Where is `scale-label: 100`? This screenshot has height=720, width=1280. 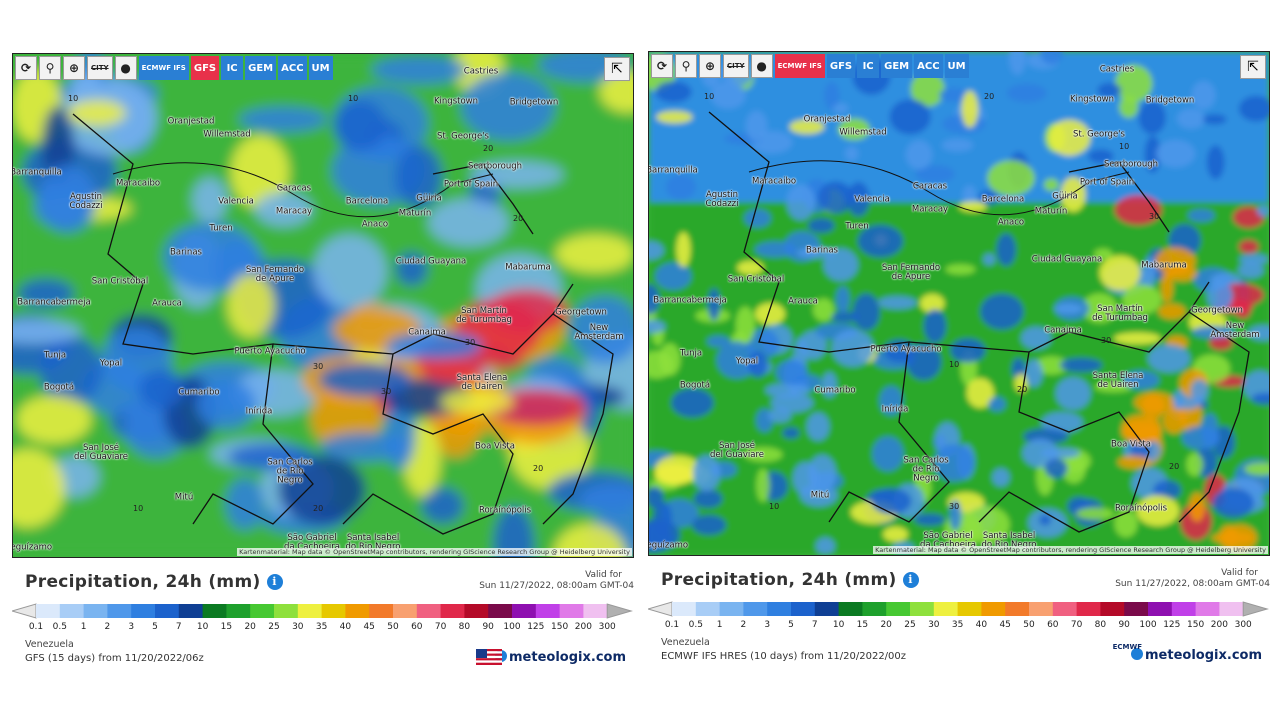 scale-label: 100 is located at coordinates (512, 627).